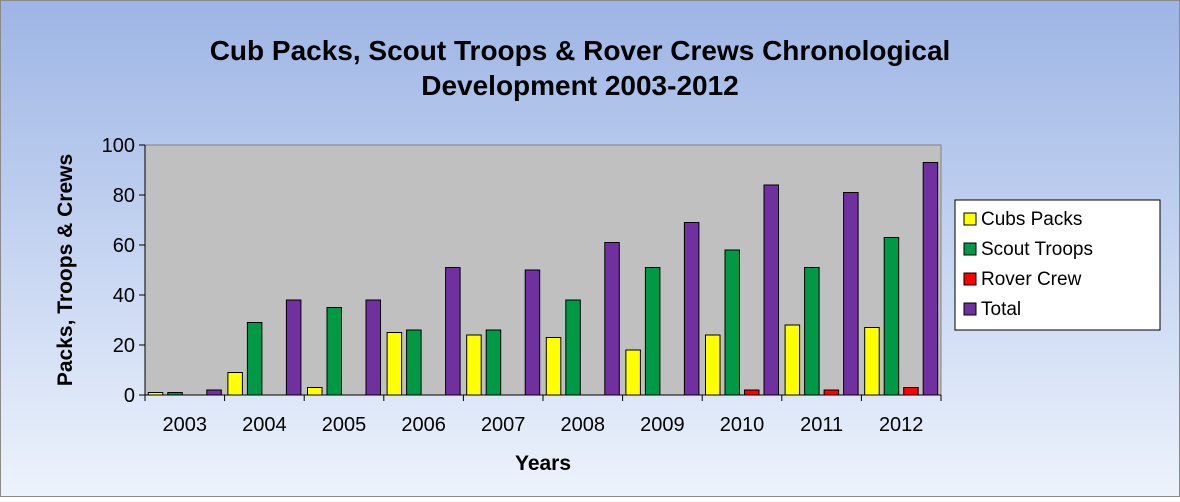  What do you see at coordinates (1001, 309) in the screenshot?
I see `legend-label-total: Total` at bounding box center [1001, 309].